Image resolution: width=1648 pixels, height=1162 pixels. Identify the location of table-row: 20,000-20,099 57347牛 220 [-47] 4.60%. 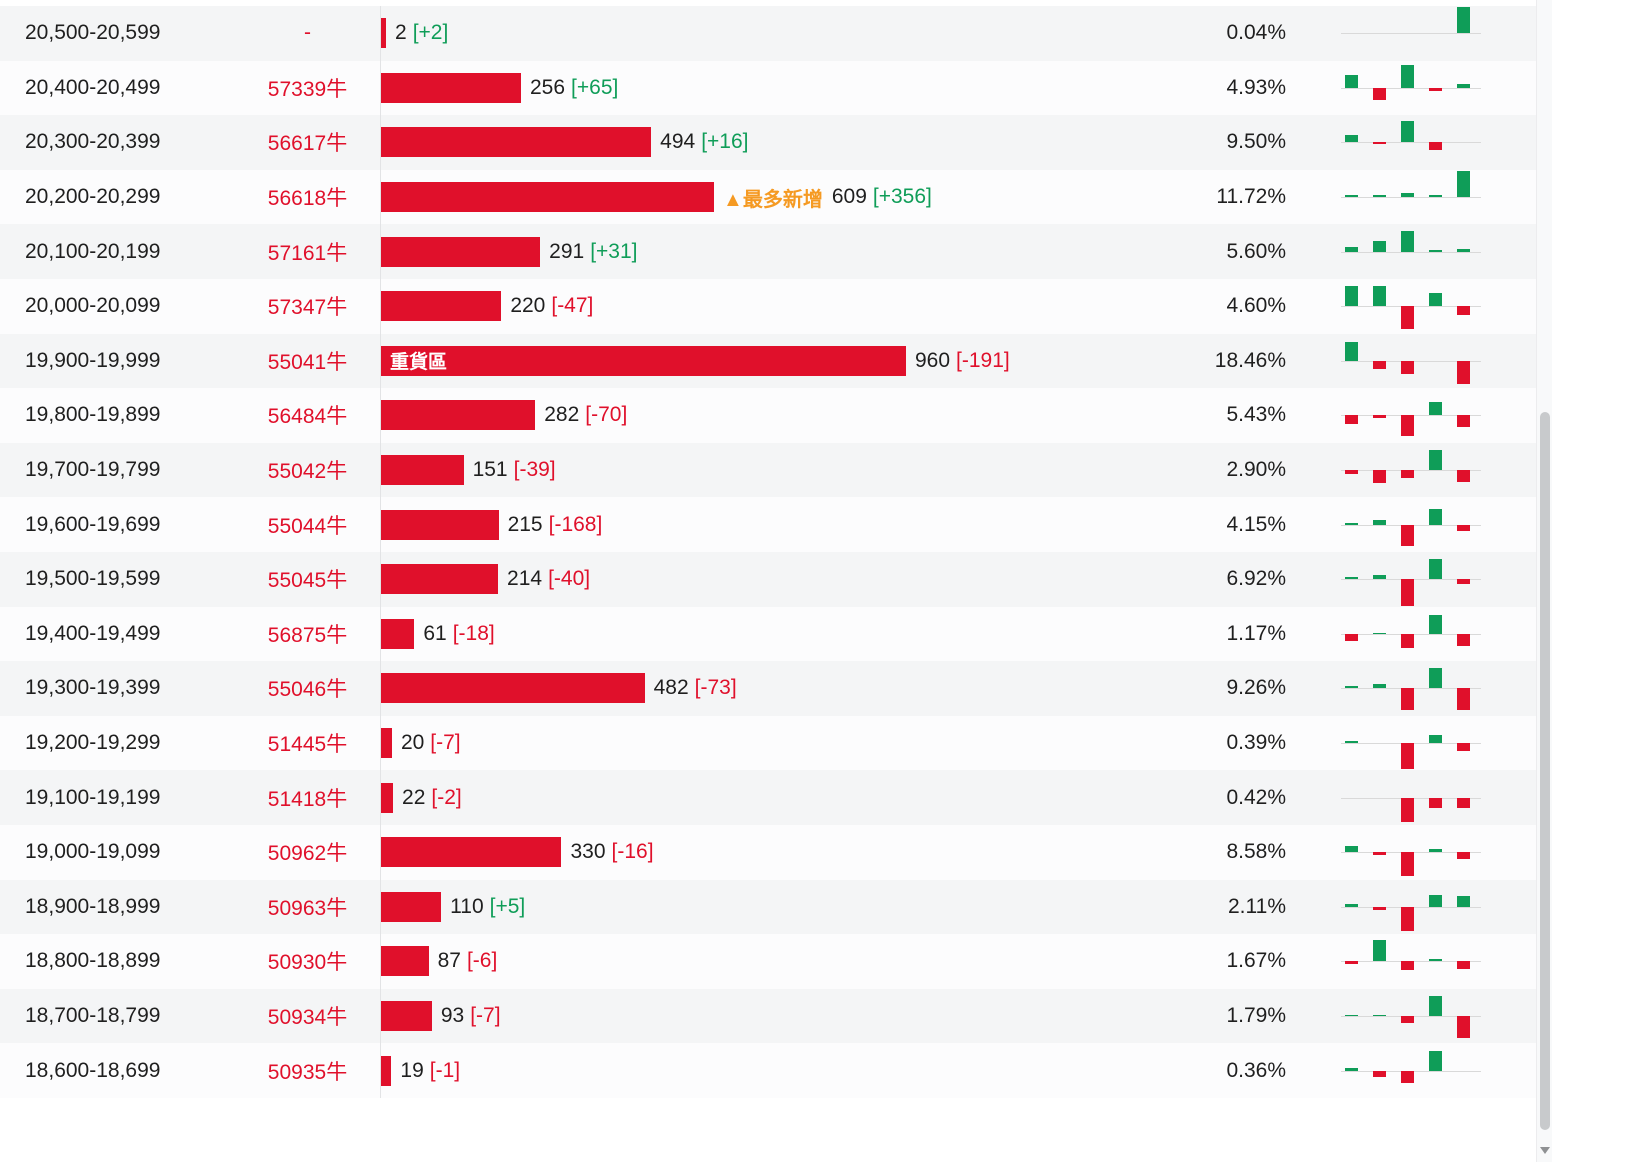
(768, 306).